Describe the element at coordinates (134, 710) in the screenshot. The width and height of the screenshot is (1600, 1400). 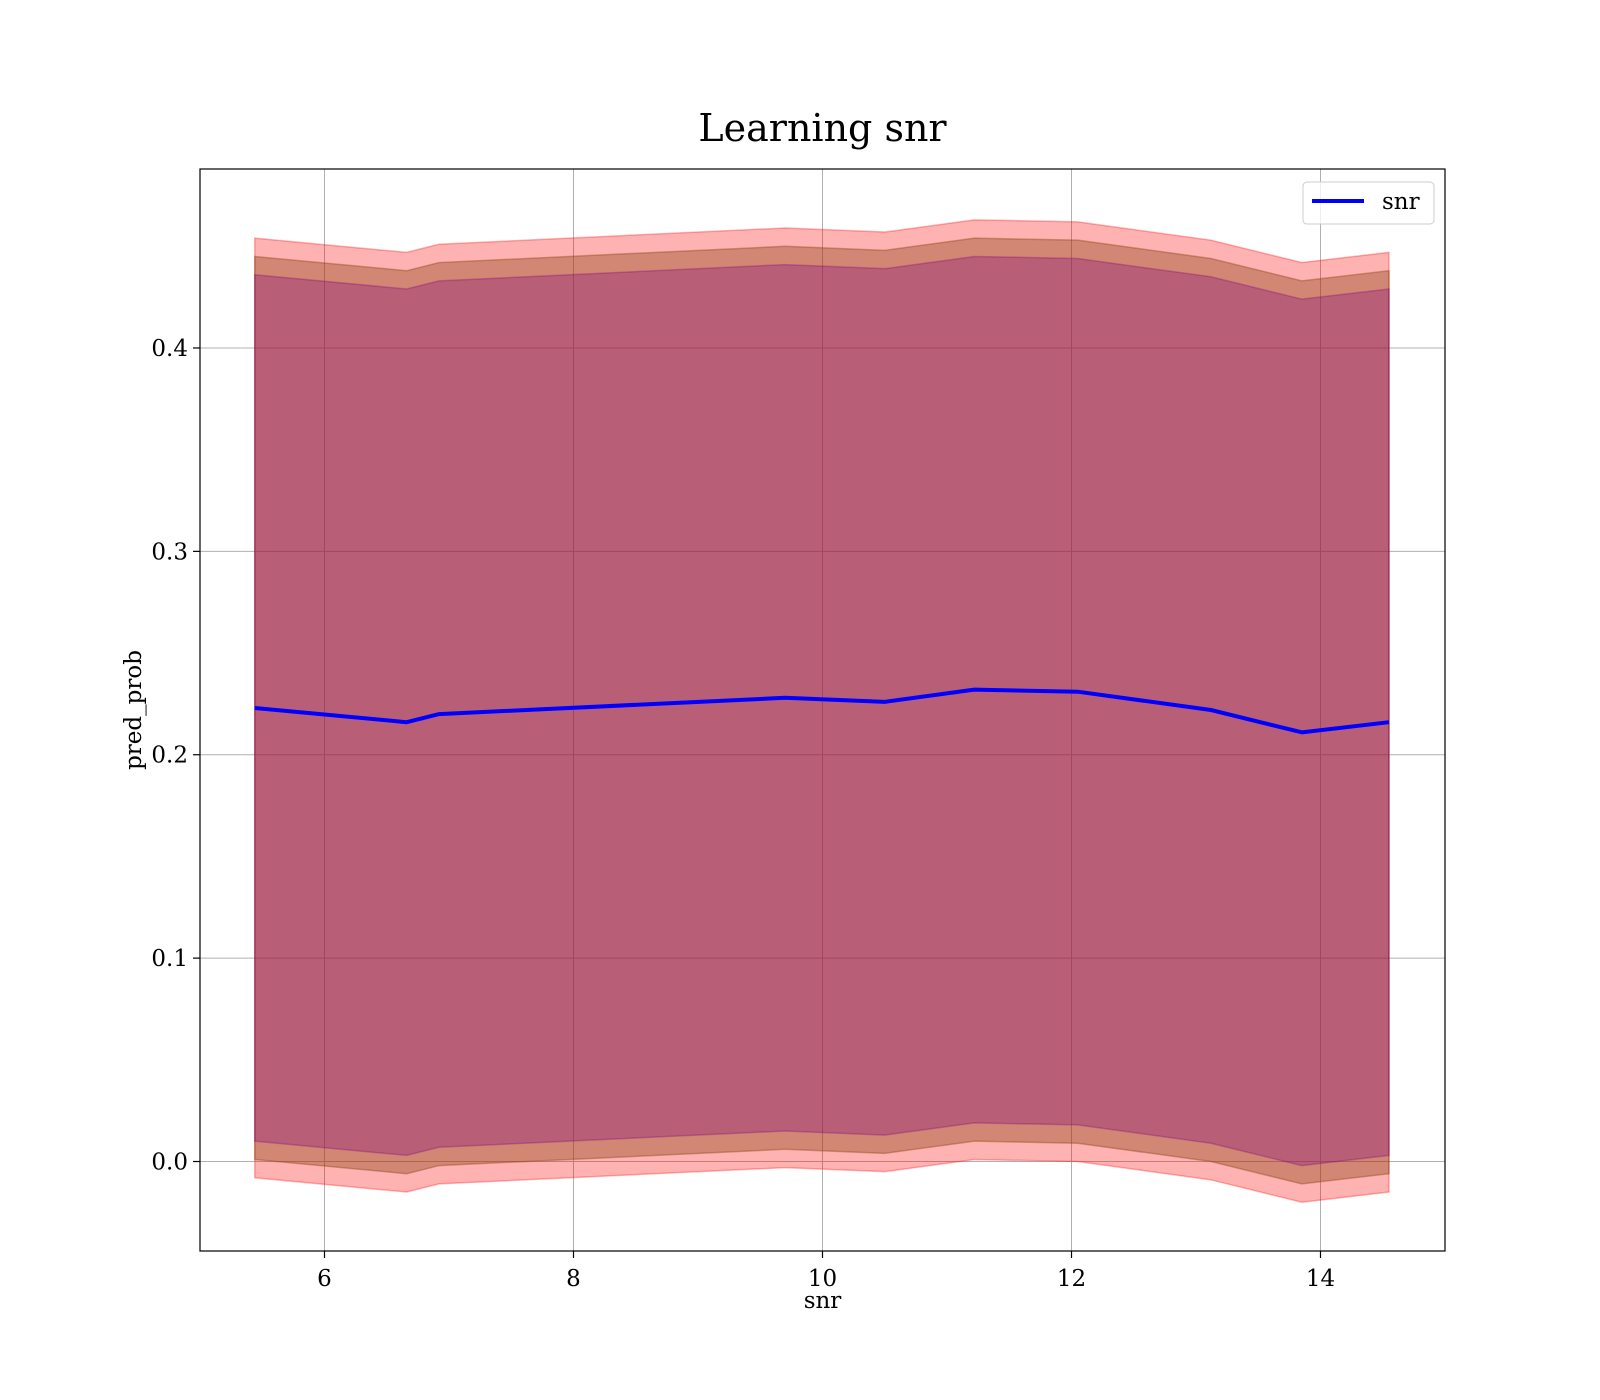
I see `y-axis-label: pred_prob` at that location.